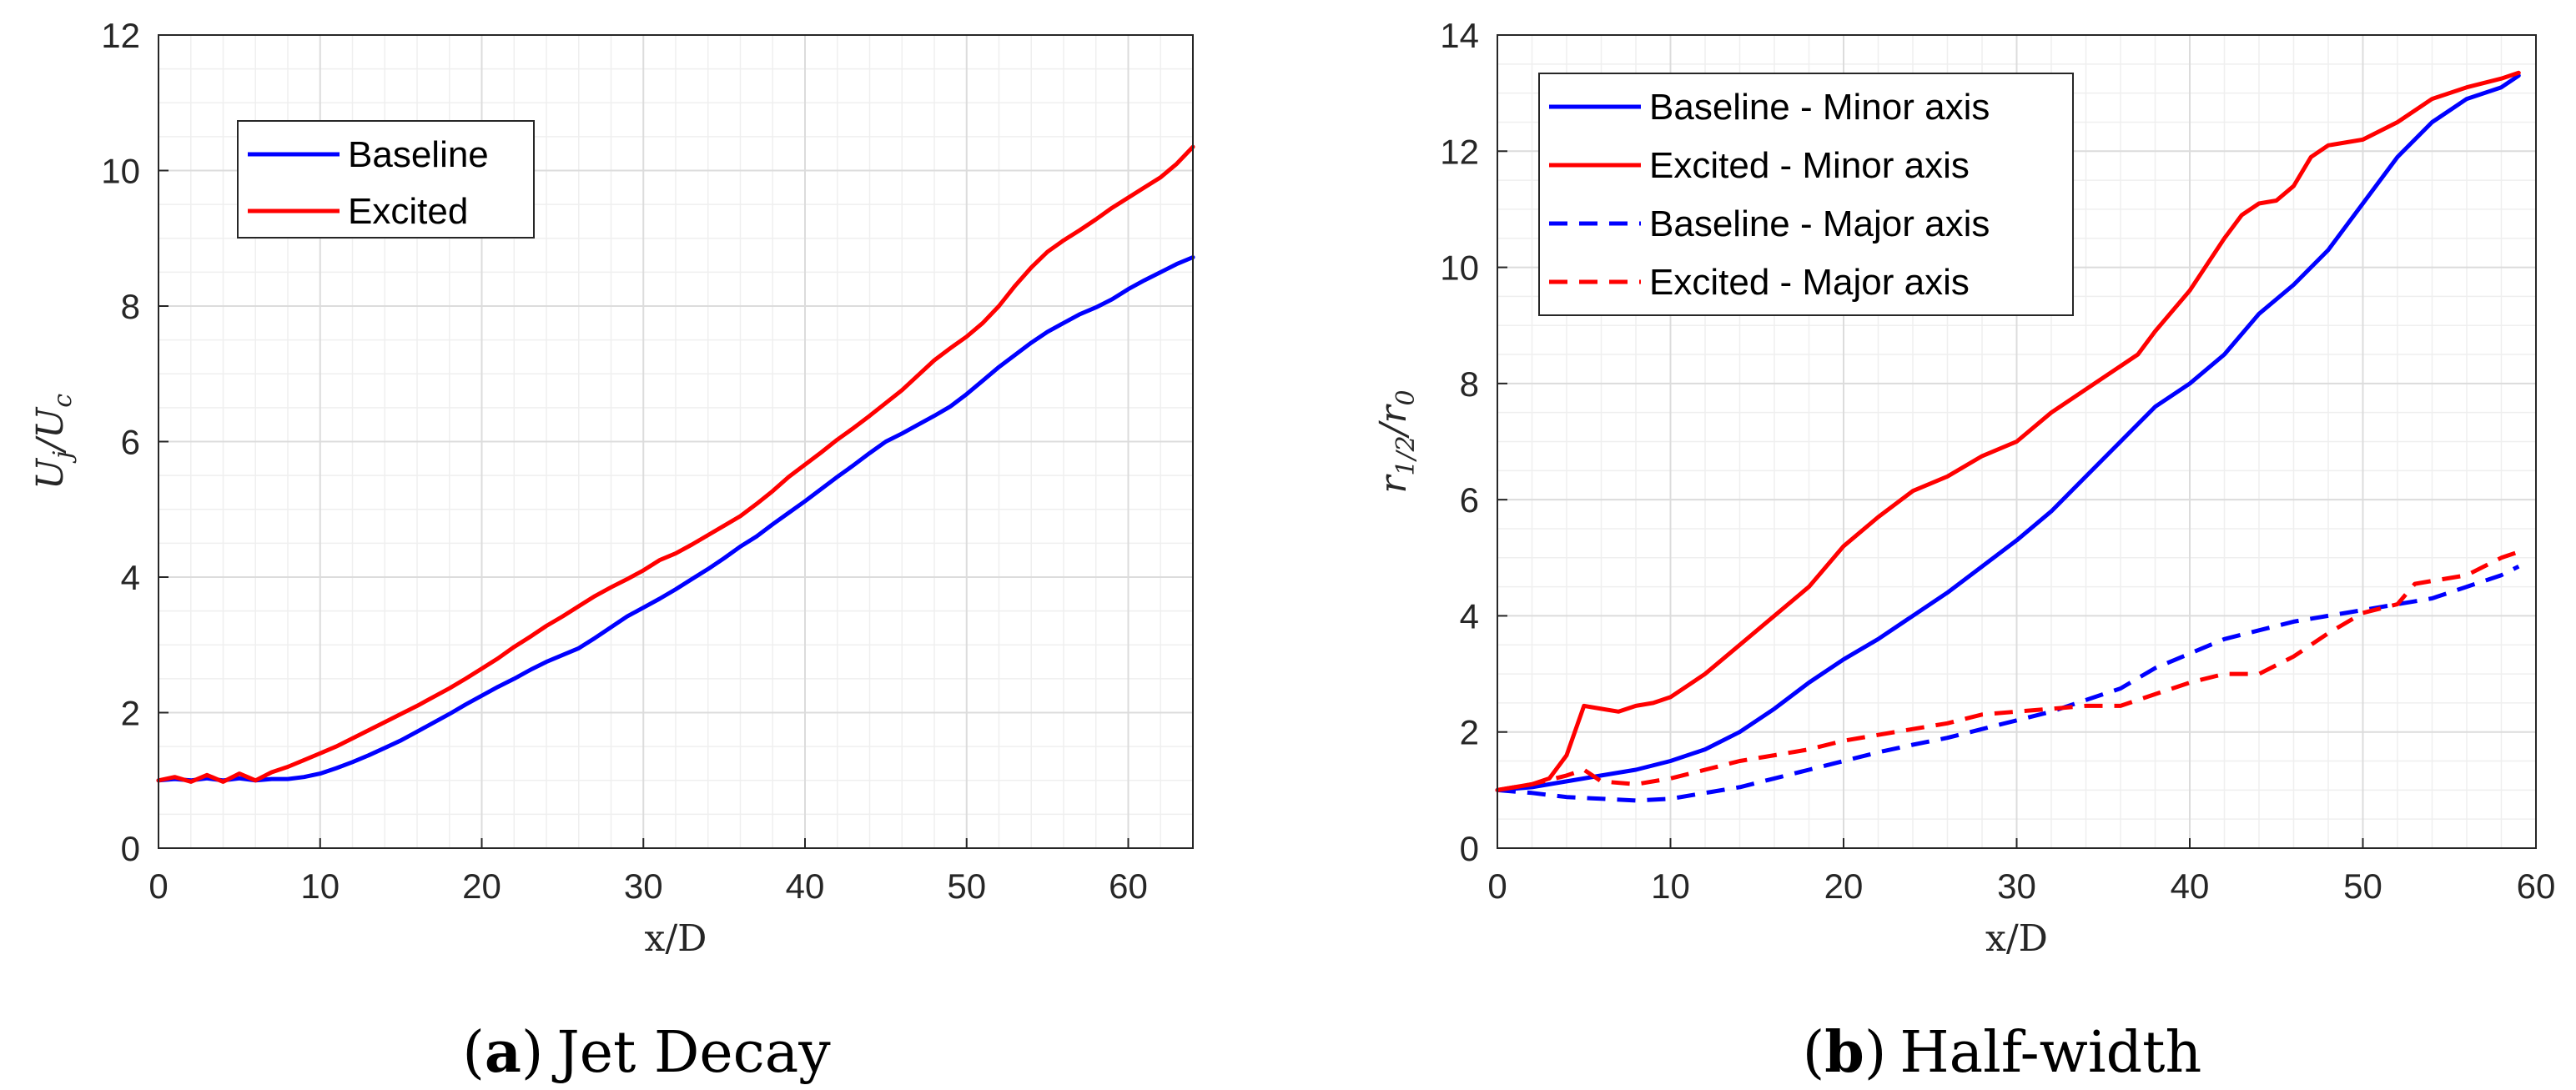 The image size is (2576, 1090). Describe the element at coordinates (805, 886) in the screenshot. I see `chart-a-x-tick-label: 40` at that location.